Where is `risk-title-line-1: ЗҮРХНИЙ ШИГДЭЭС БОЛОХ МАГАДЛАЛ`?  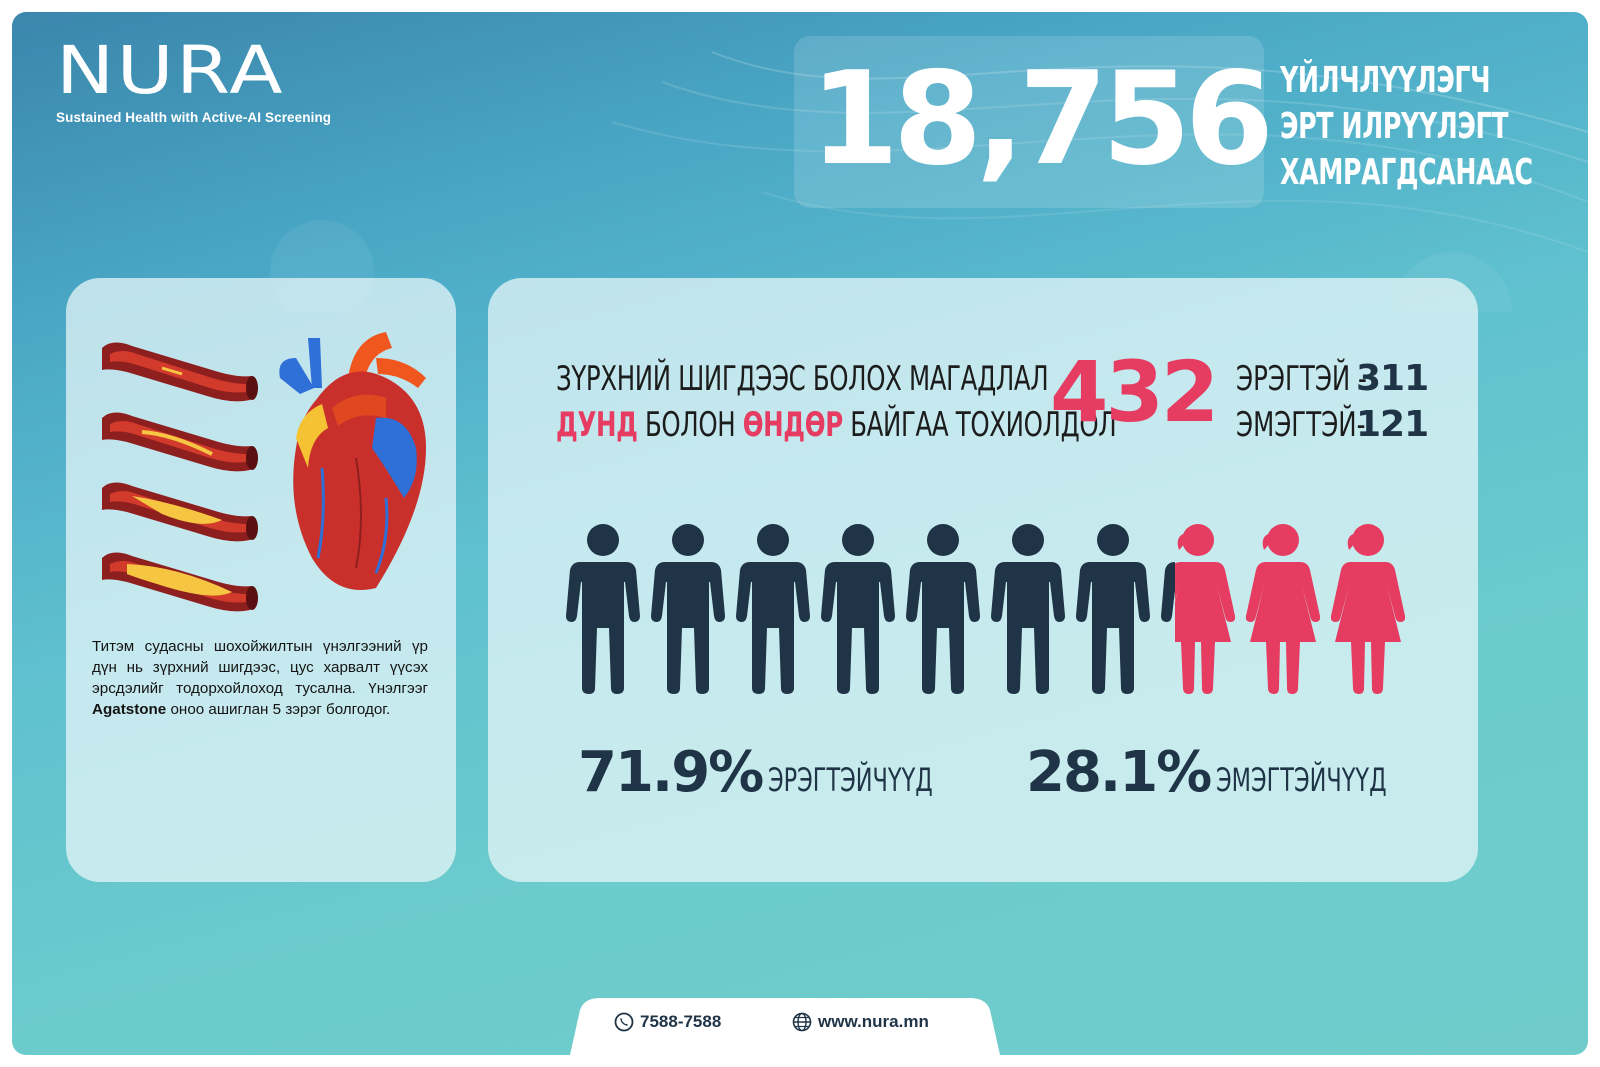 risk-title-line-1: ЗҮРХНИЙ ШИГДЭЭС БОЛОХ МАГАДЛАЛ is located at coordinates (802, 379).